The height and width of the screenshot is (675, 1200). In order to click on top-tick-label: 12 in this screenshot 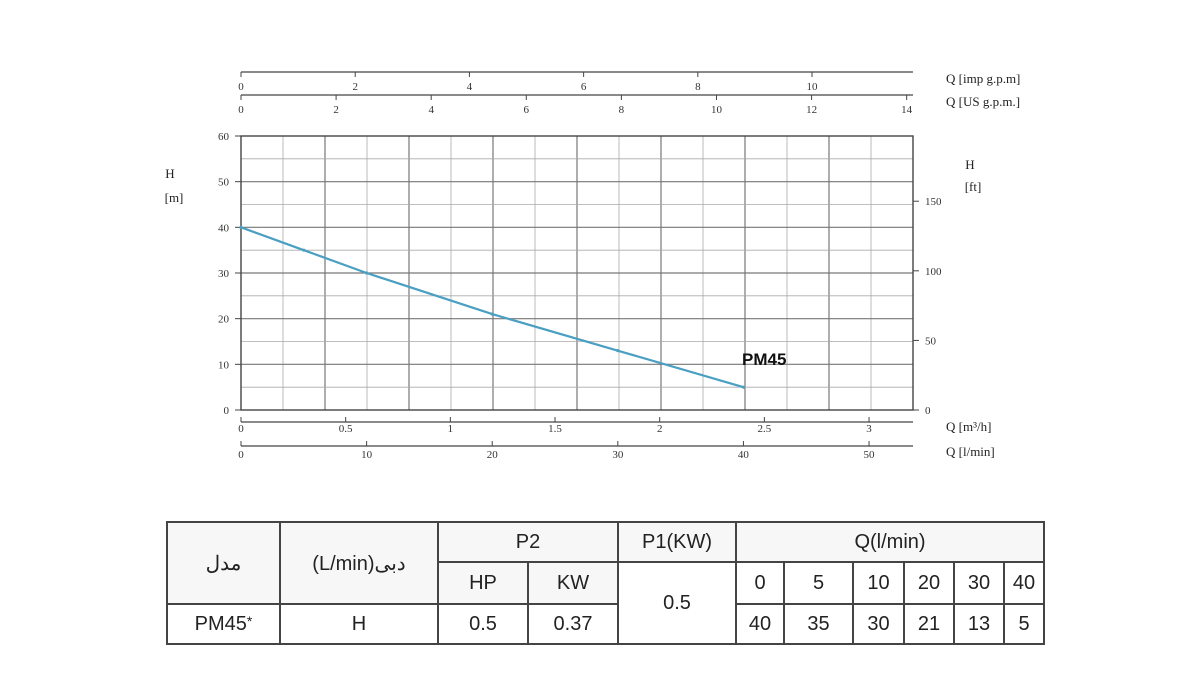, I will do `click(811, 110)`.